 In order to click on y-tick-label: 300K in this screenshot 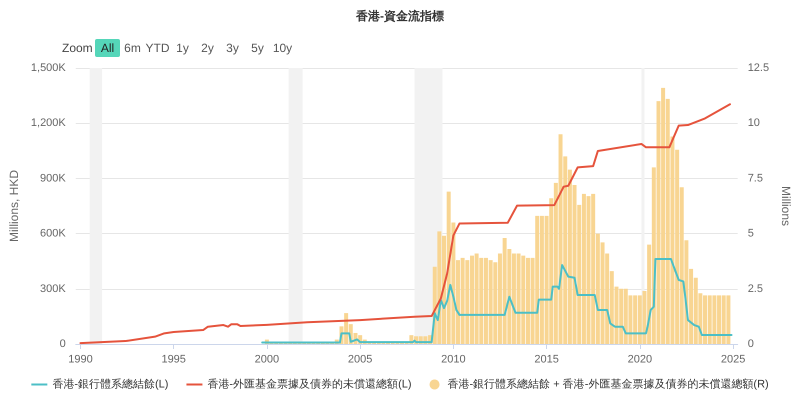, I will do `click(53, 288)`.